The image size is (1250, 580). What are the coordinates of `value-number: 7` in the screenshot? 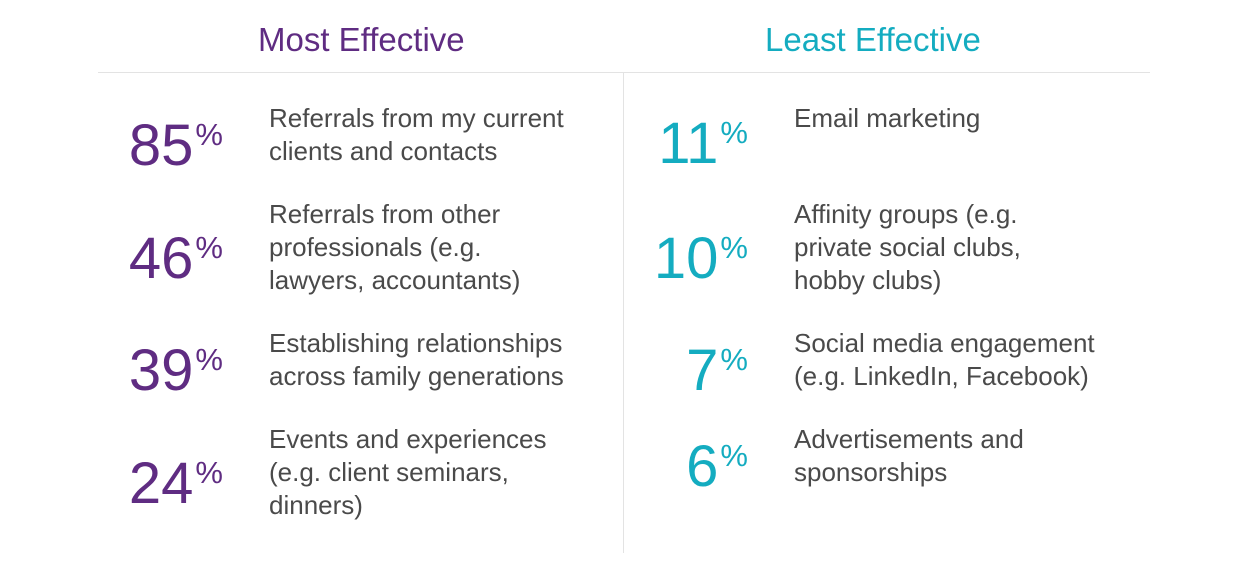 It's located at (702, 370).